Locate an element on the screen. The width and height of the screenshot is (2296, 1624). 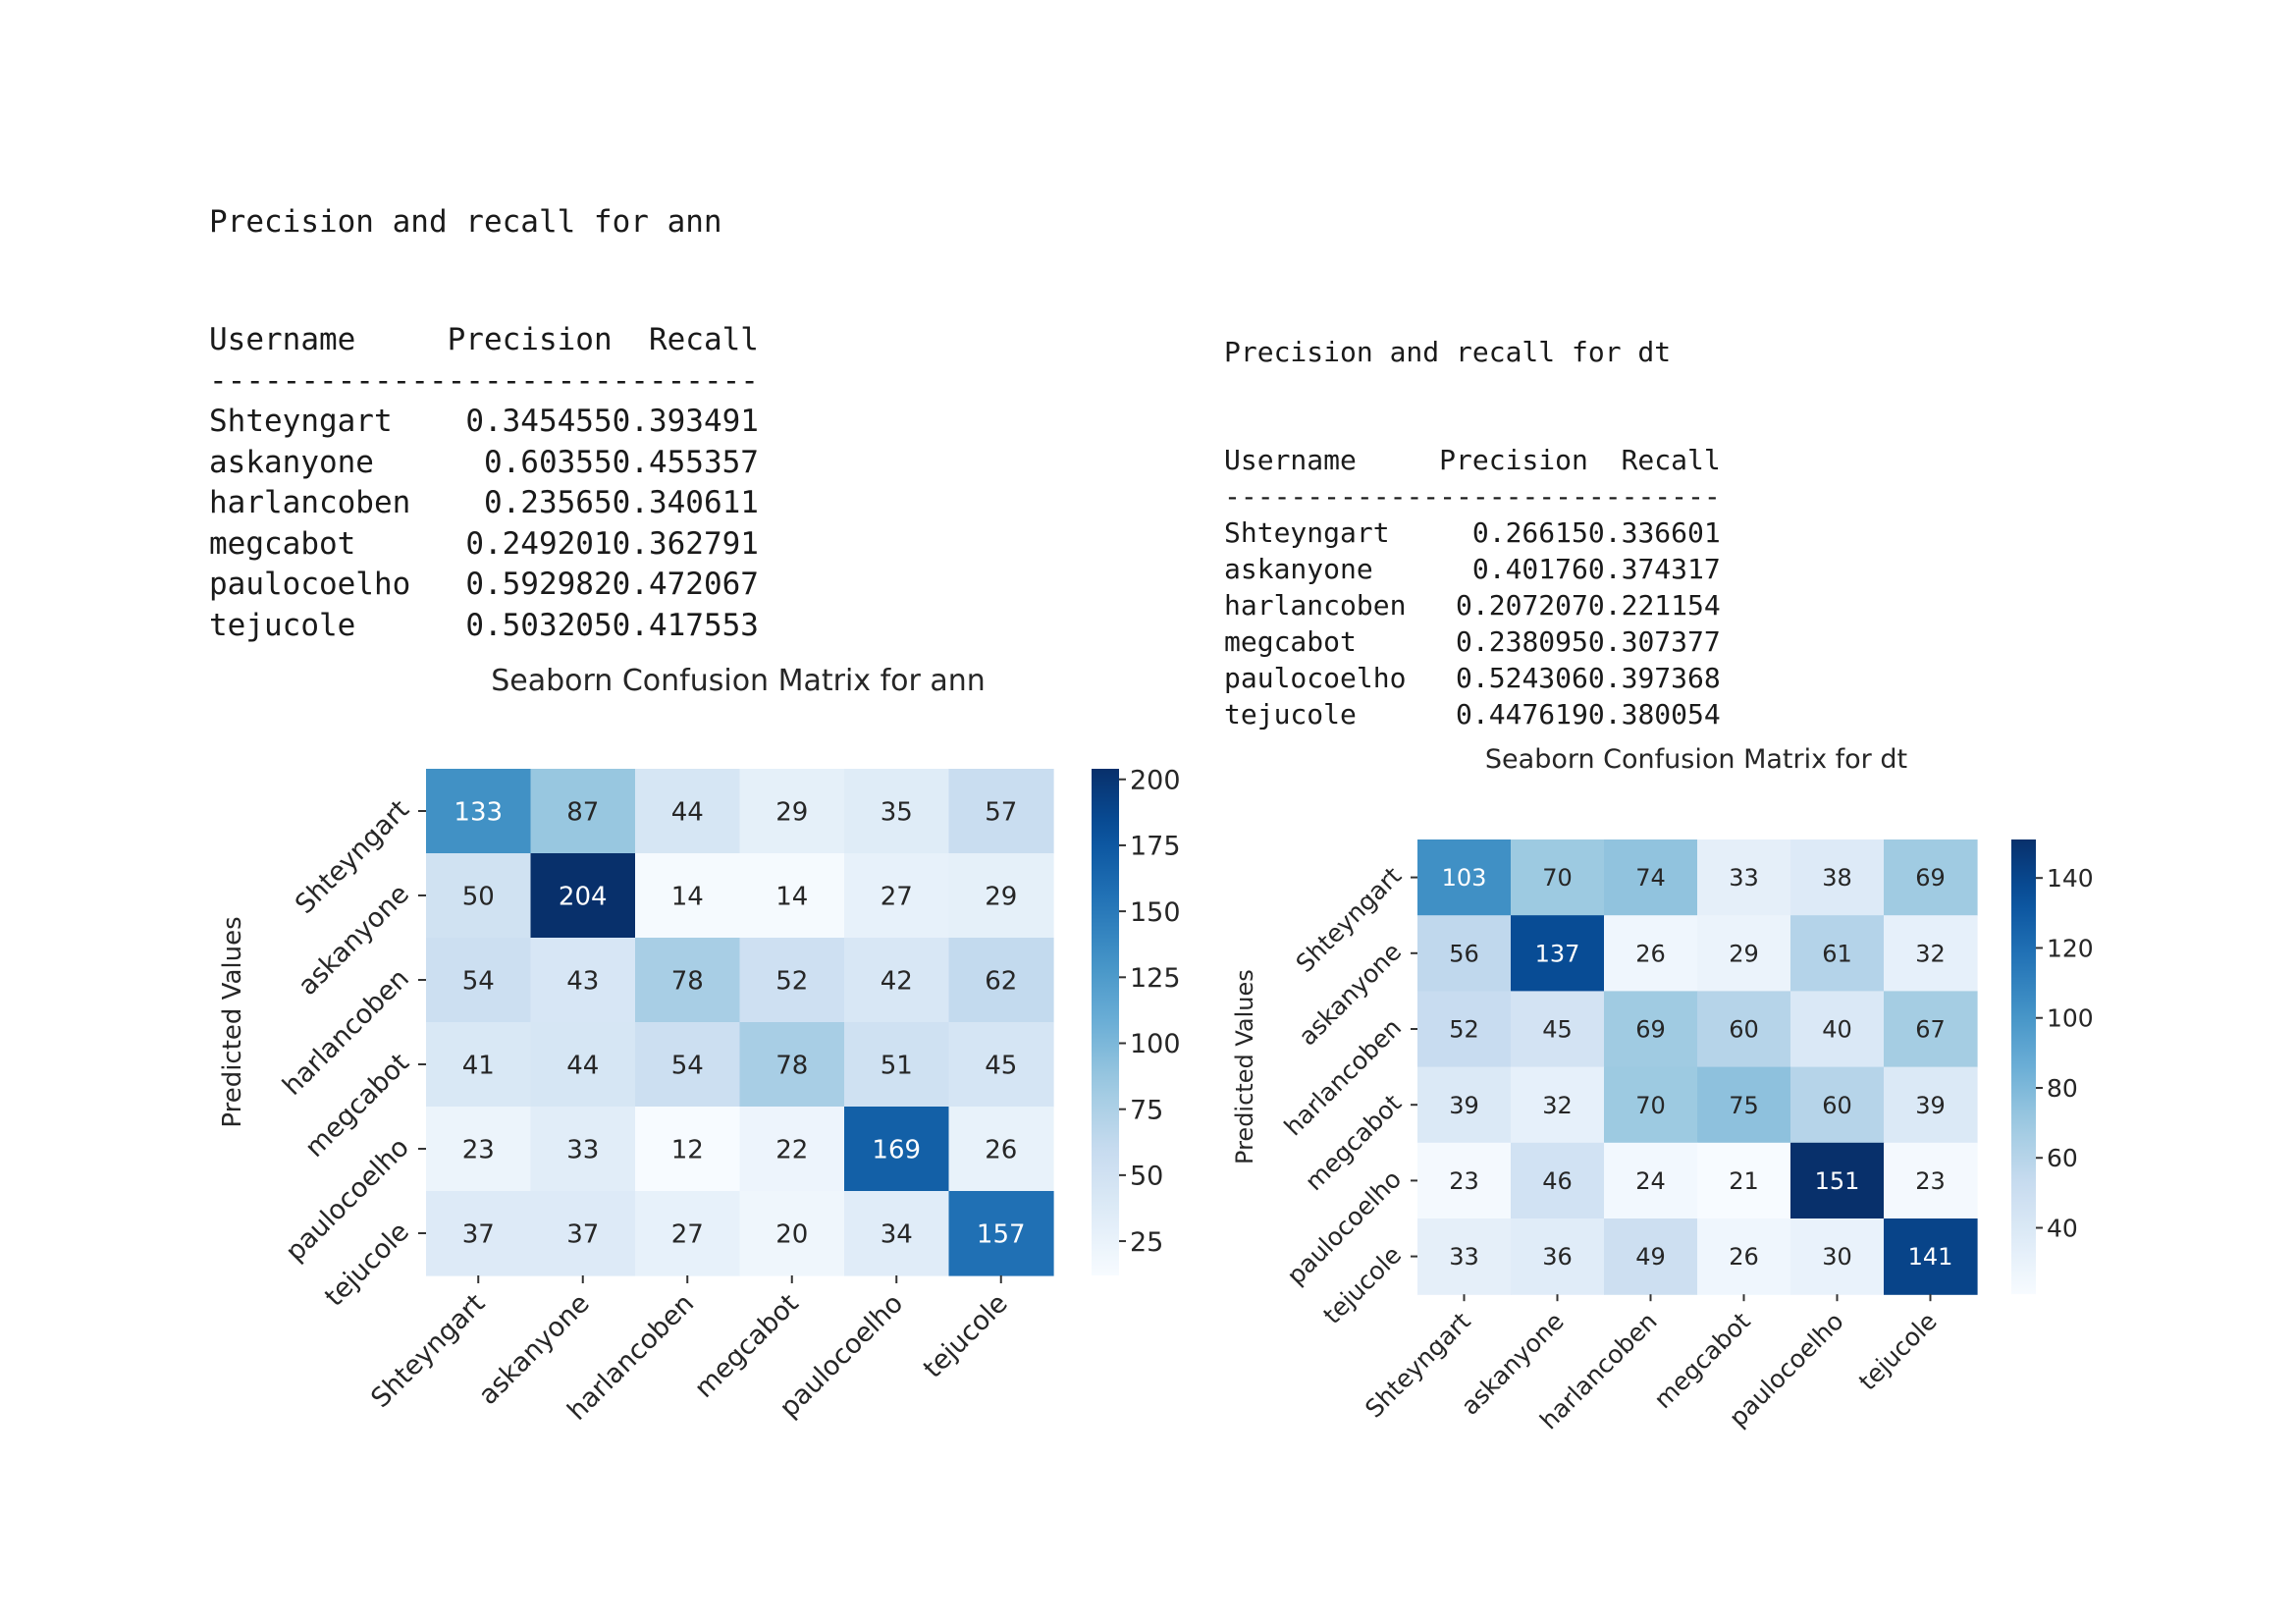
cell-value-label: 75 is located at coordinates (1744, 1105).